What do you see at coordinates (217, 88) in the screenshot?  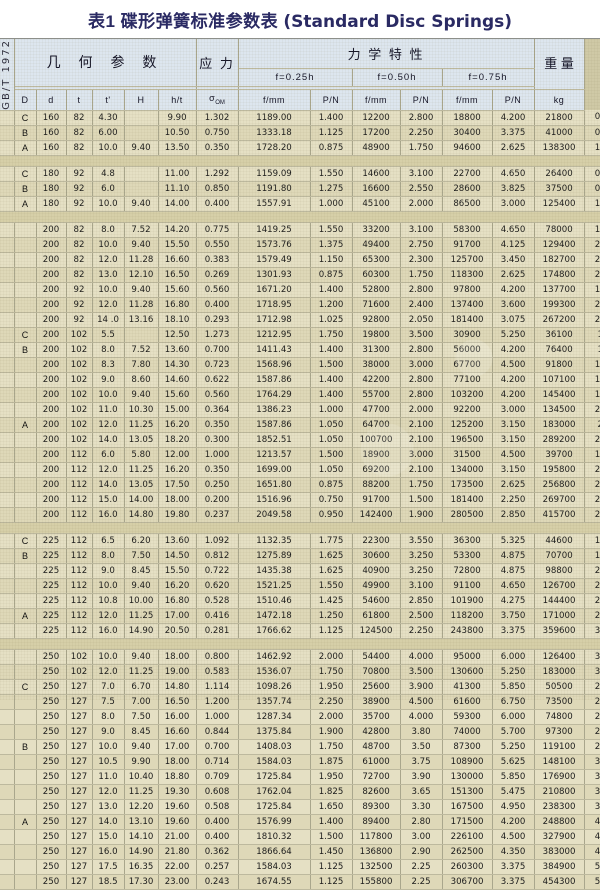 I see `header-spacer-stress` at bounding box center [217, 88].